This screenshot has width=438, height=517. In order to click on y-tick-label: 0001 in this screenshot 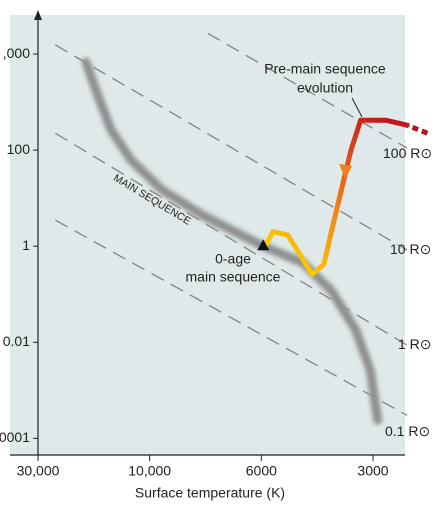, I will do `click(15, 437)`.